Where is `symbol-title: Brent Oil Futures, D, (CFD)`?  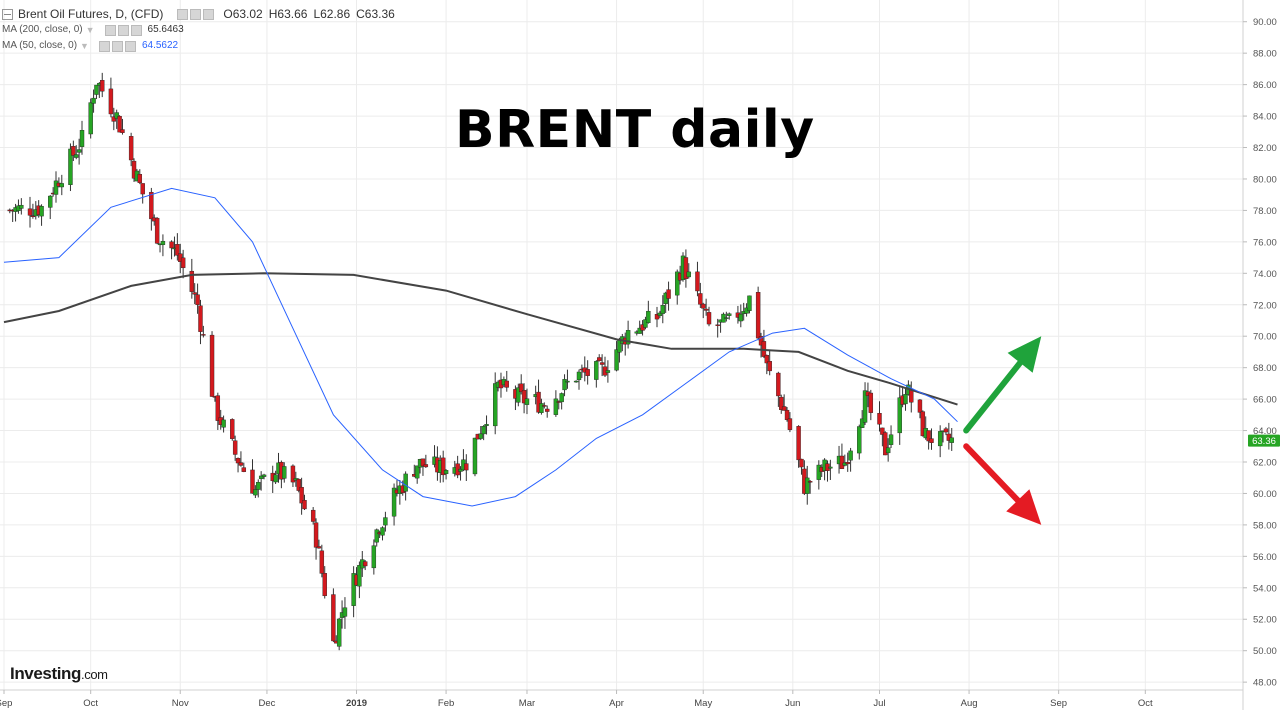
symbol-title: Brent Oil Futures, D, (CFD) is located at coordinates (91, 14).